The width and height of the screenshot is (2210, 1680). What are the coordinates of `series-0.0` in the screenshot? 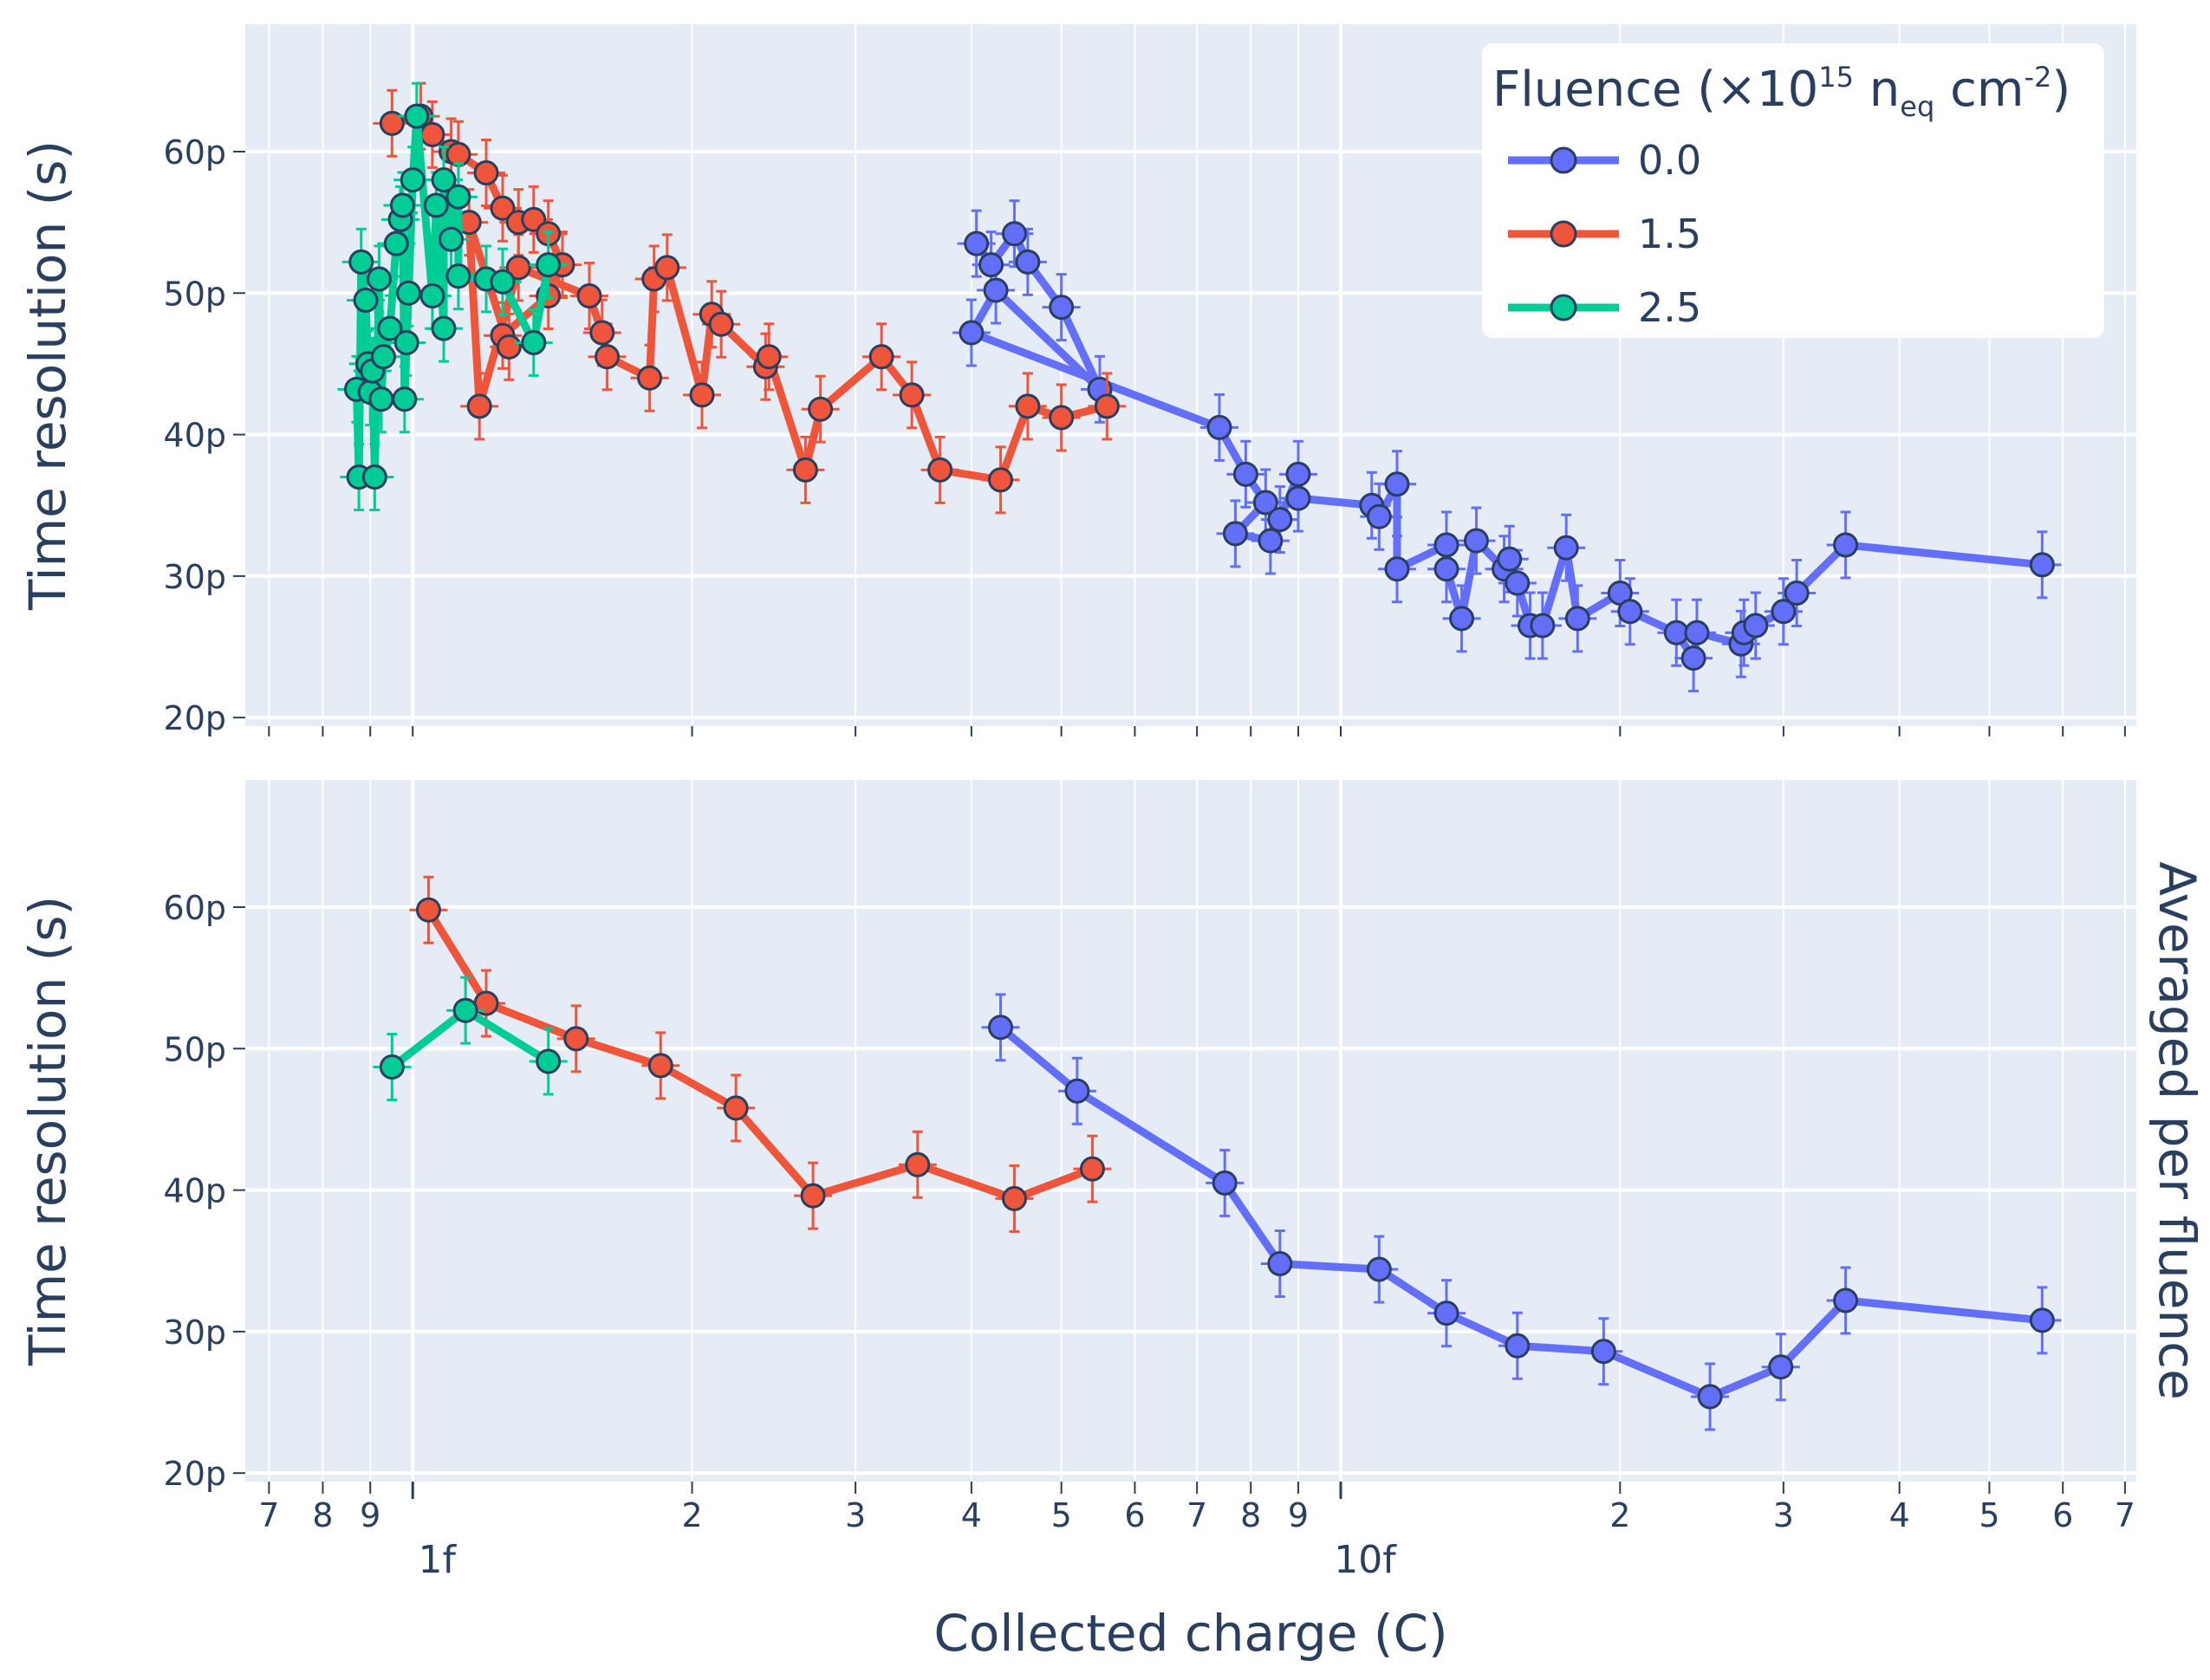 It's located at (1521, 1212).